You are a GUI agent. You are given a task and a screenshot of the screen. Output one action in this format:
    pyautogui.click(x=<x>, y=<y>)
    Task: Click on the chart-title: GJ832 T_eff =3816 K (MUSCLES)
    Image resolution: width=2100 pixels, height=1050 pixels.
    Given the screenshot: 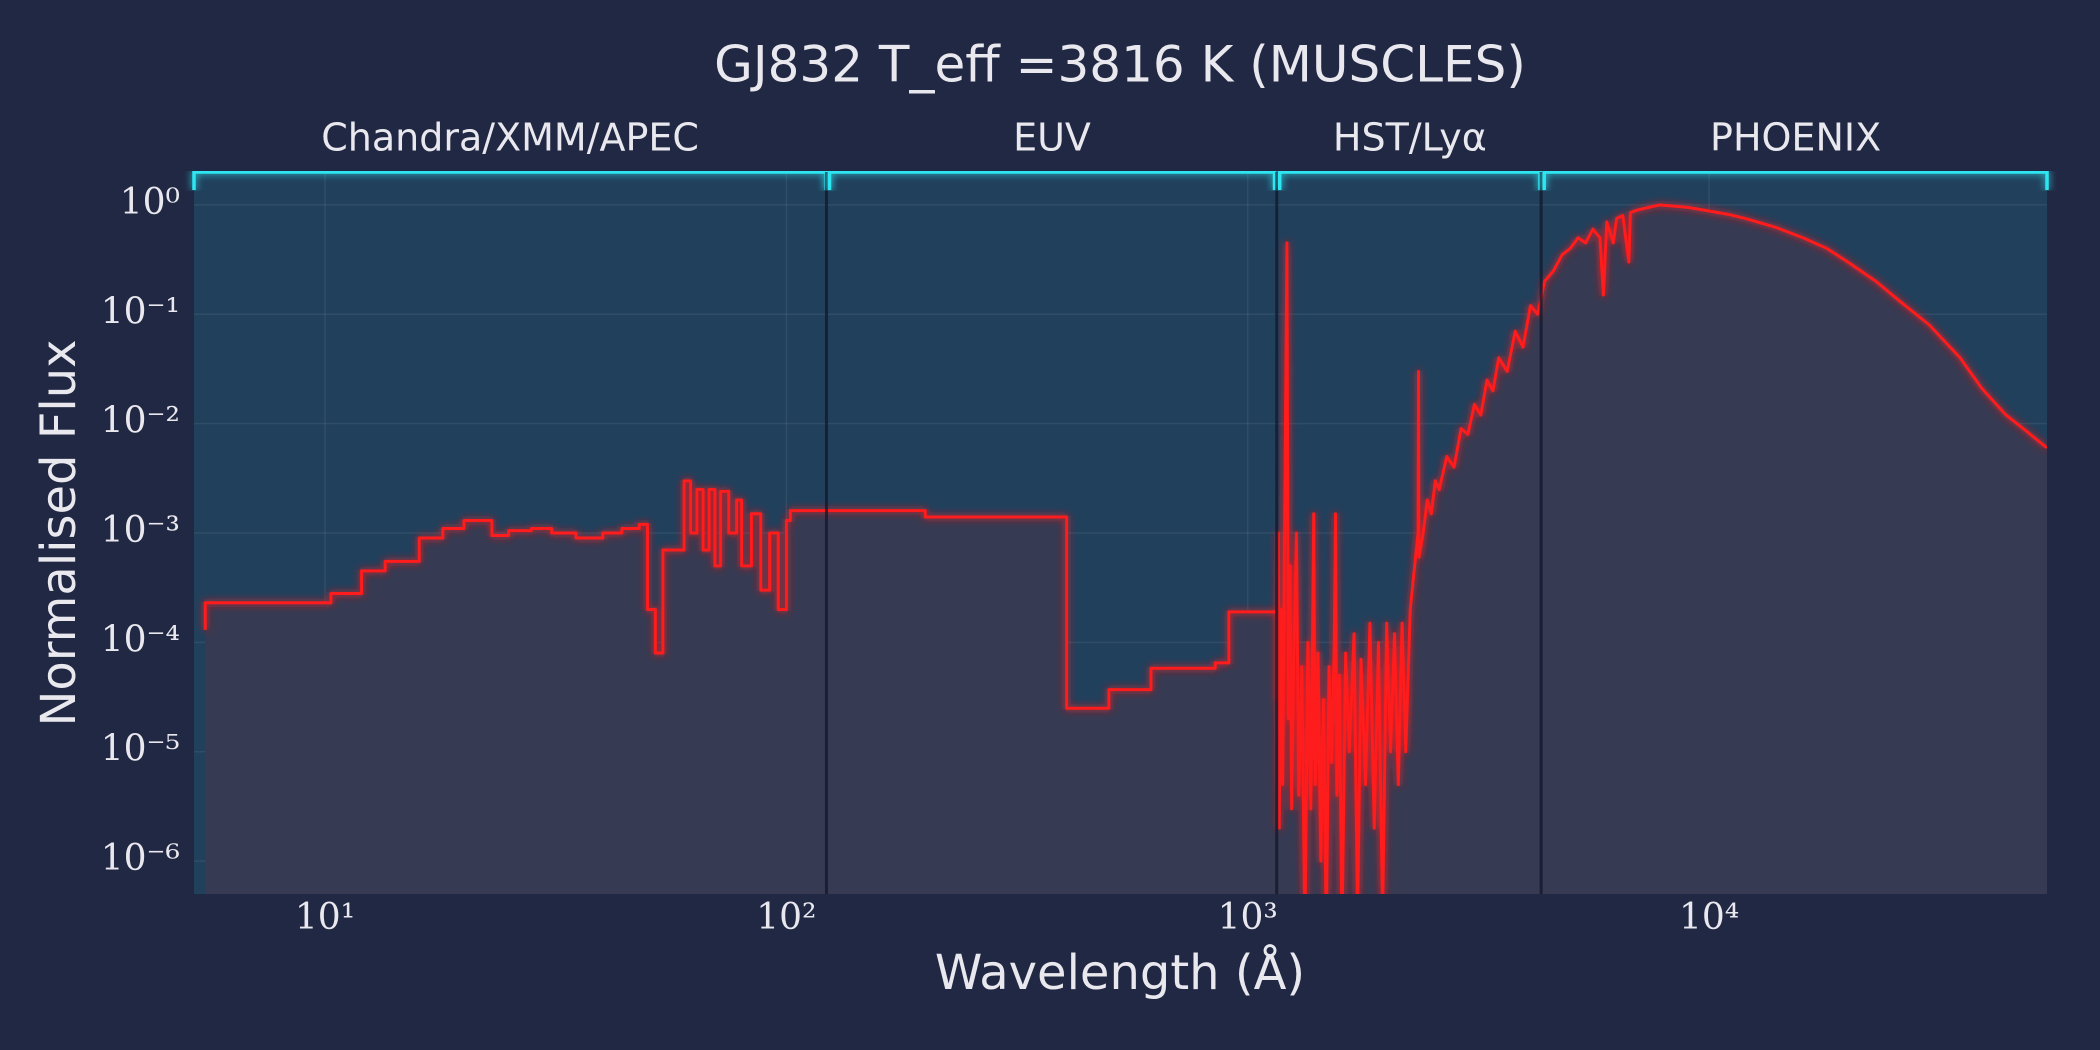 What is the action you would take?
    pyautogui.click(x=1120, y=65)
    